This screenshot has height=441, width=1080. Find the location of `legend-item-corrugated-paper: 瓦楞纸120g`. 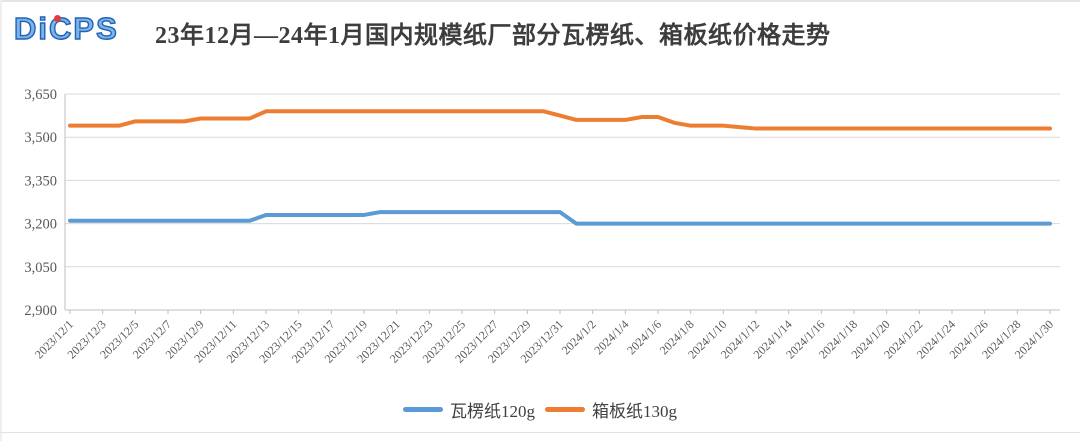

legend-item-corrugated-paper: 瓦楞纸120g is located at coordinates (469, 409).